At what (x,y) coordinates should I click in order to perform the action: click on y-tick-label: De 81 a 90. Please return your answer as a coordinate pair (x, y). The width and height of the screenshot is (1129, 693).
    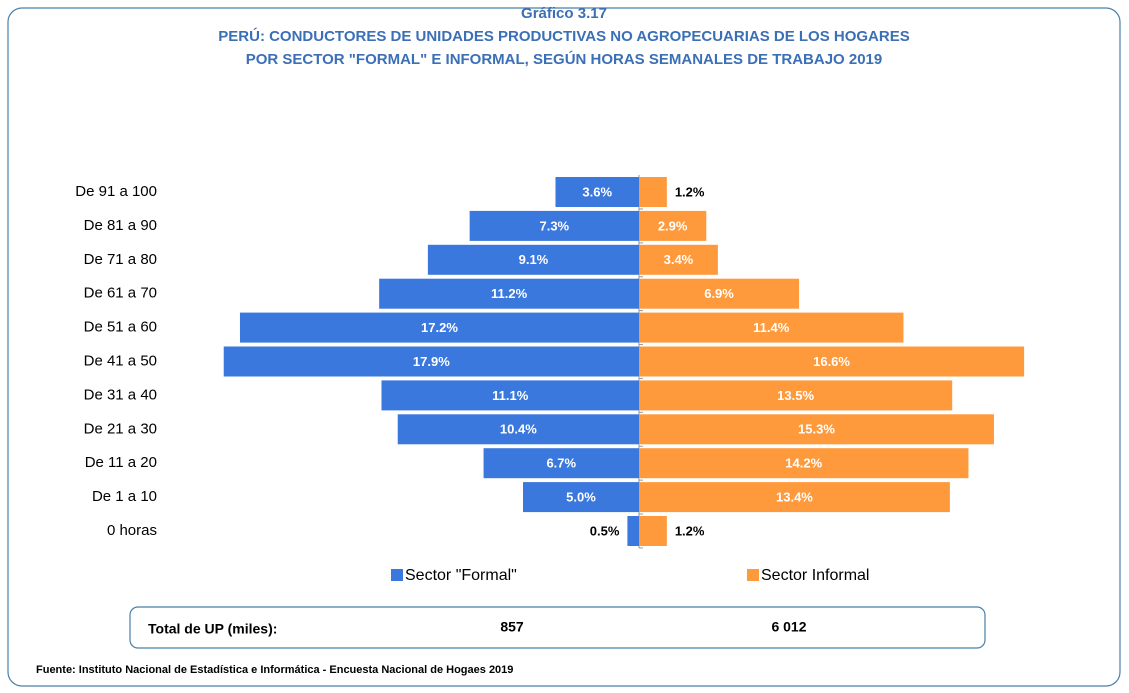
    Looking at the image, I should click on (120, 225).